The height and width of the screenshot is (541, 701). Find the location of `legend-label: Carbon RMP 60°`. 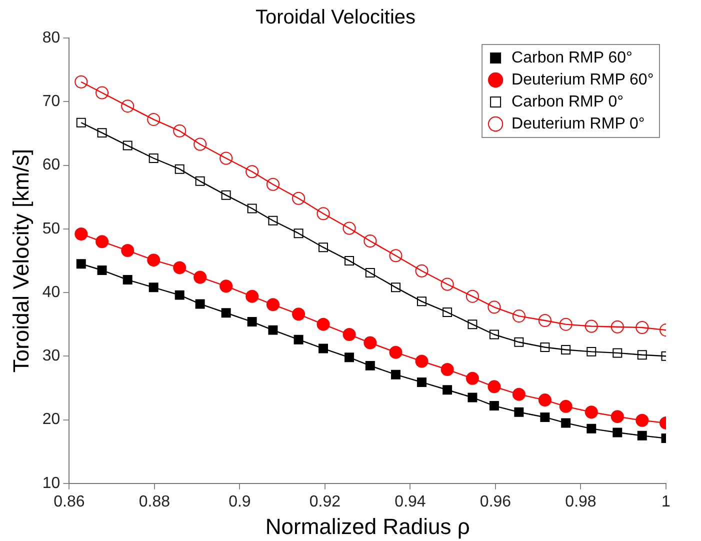

legend-label: Carbon RMP 60° is located at coordinates (572, 57).